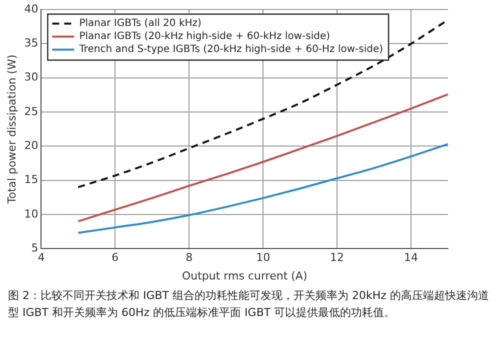  I want to click on x-tick-label: 8, so click(189, 257).